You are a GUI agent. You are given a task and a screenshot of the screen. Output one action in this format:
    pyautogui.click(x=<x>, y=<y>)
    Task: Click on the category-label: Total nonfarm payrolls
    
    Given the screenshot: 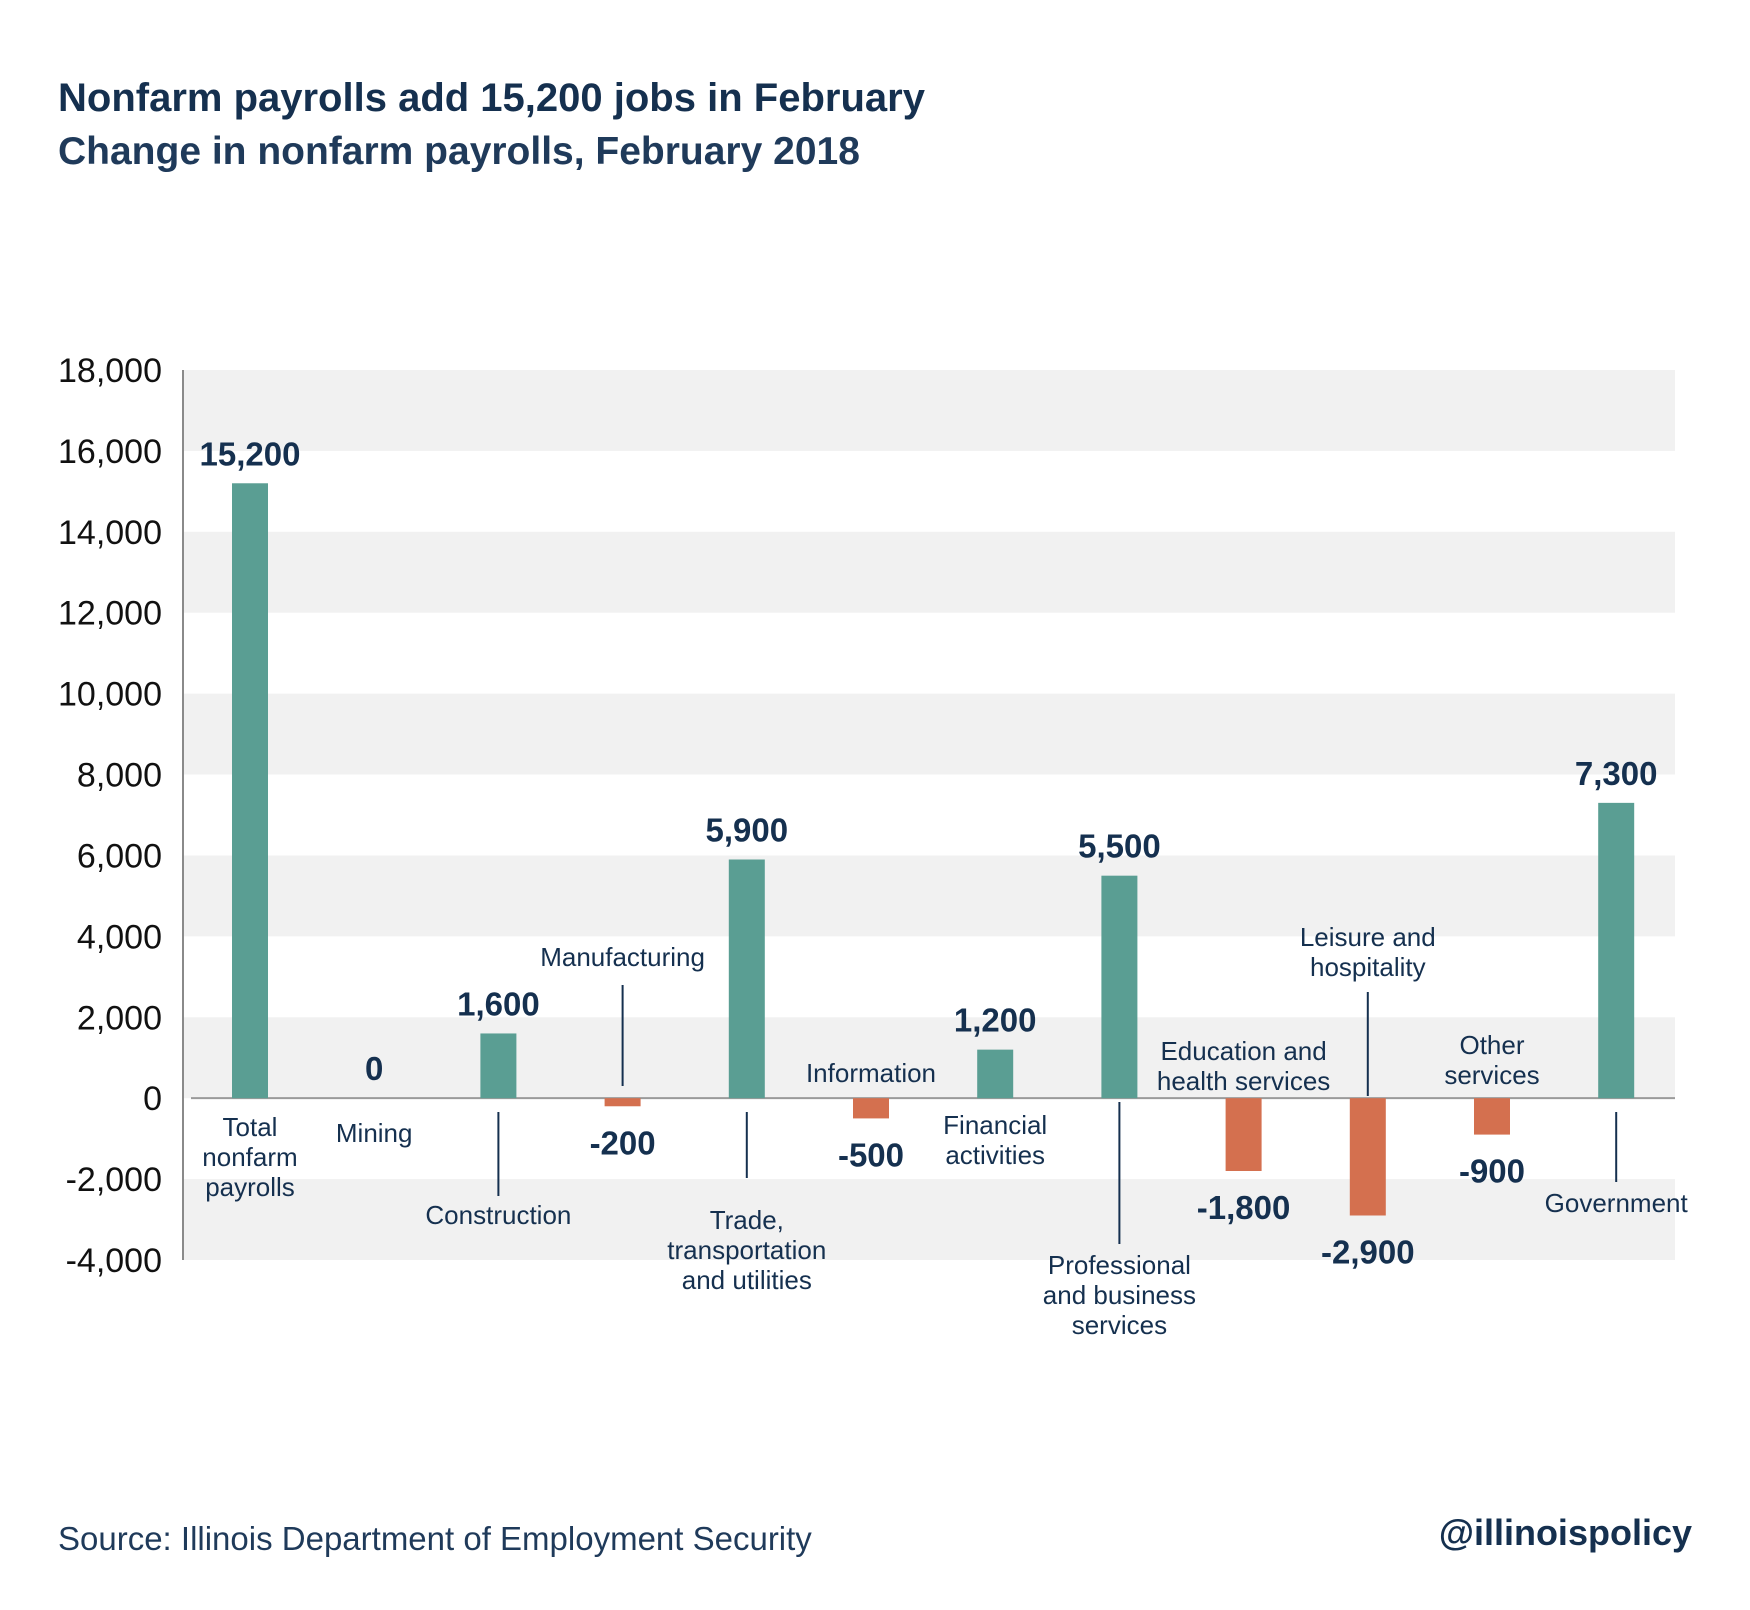 What is the action you would take?
    pyautogui.click(x=249, y=1157)
    